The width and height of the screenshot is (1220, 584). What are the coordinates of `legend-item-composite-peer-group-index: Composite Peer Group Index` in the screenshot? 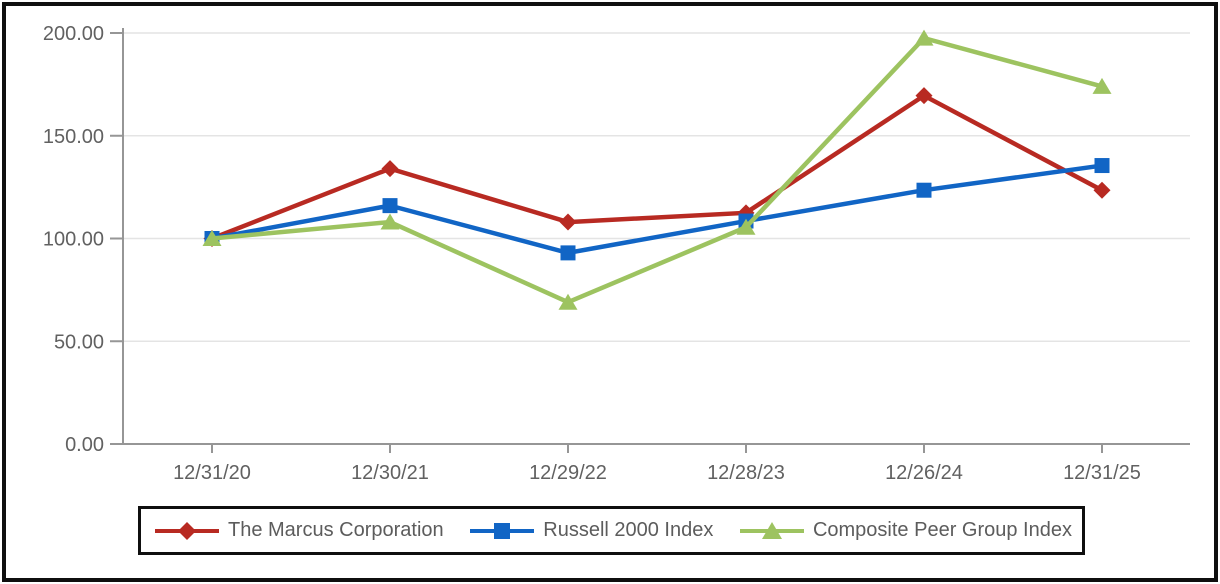 It's located at (905, 530).